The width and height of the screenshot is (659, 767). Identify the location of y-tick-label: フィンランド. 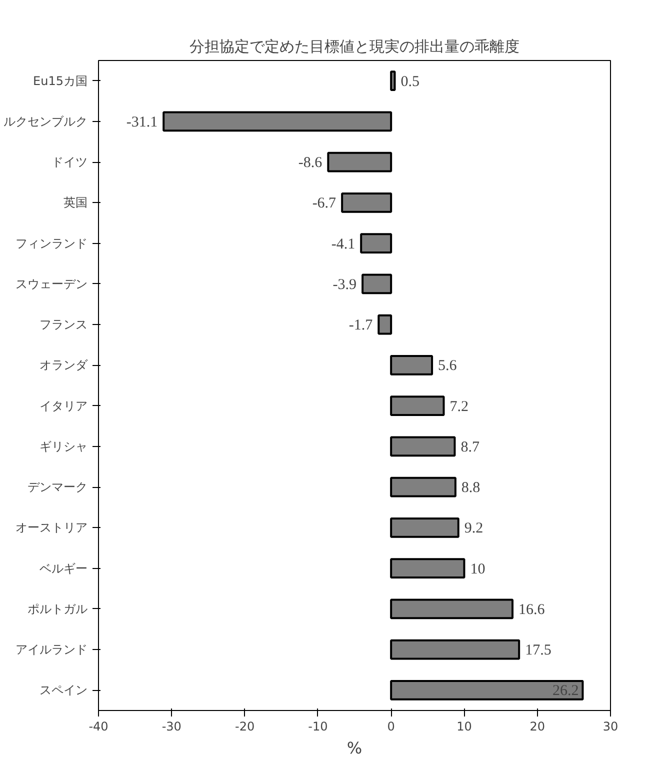
(52, 243).